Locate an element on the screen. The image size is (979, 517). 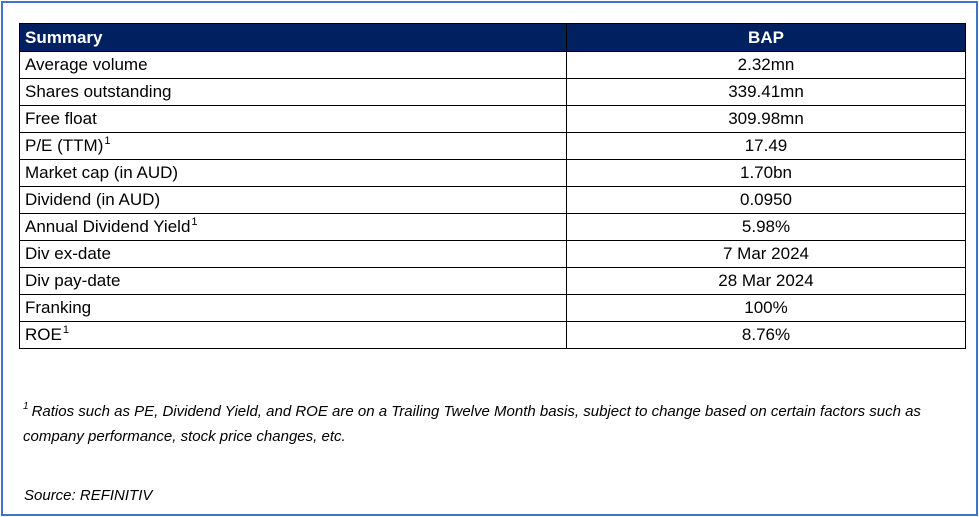
row-label: Free float is located at coordinates (61, 118).